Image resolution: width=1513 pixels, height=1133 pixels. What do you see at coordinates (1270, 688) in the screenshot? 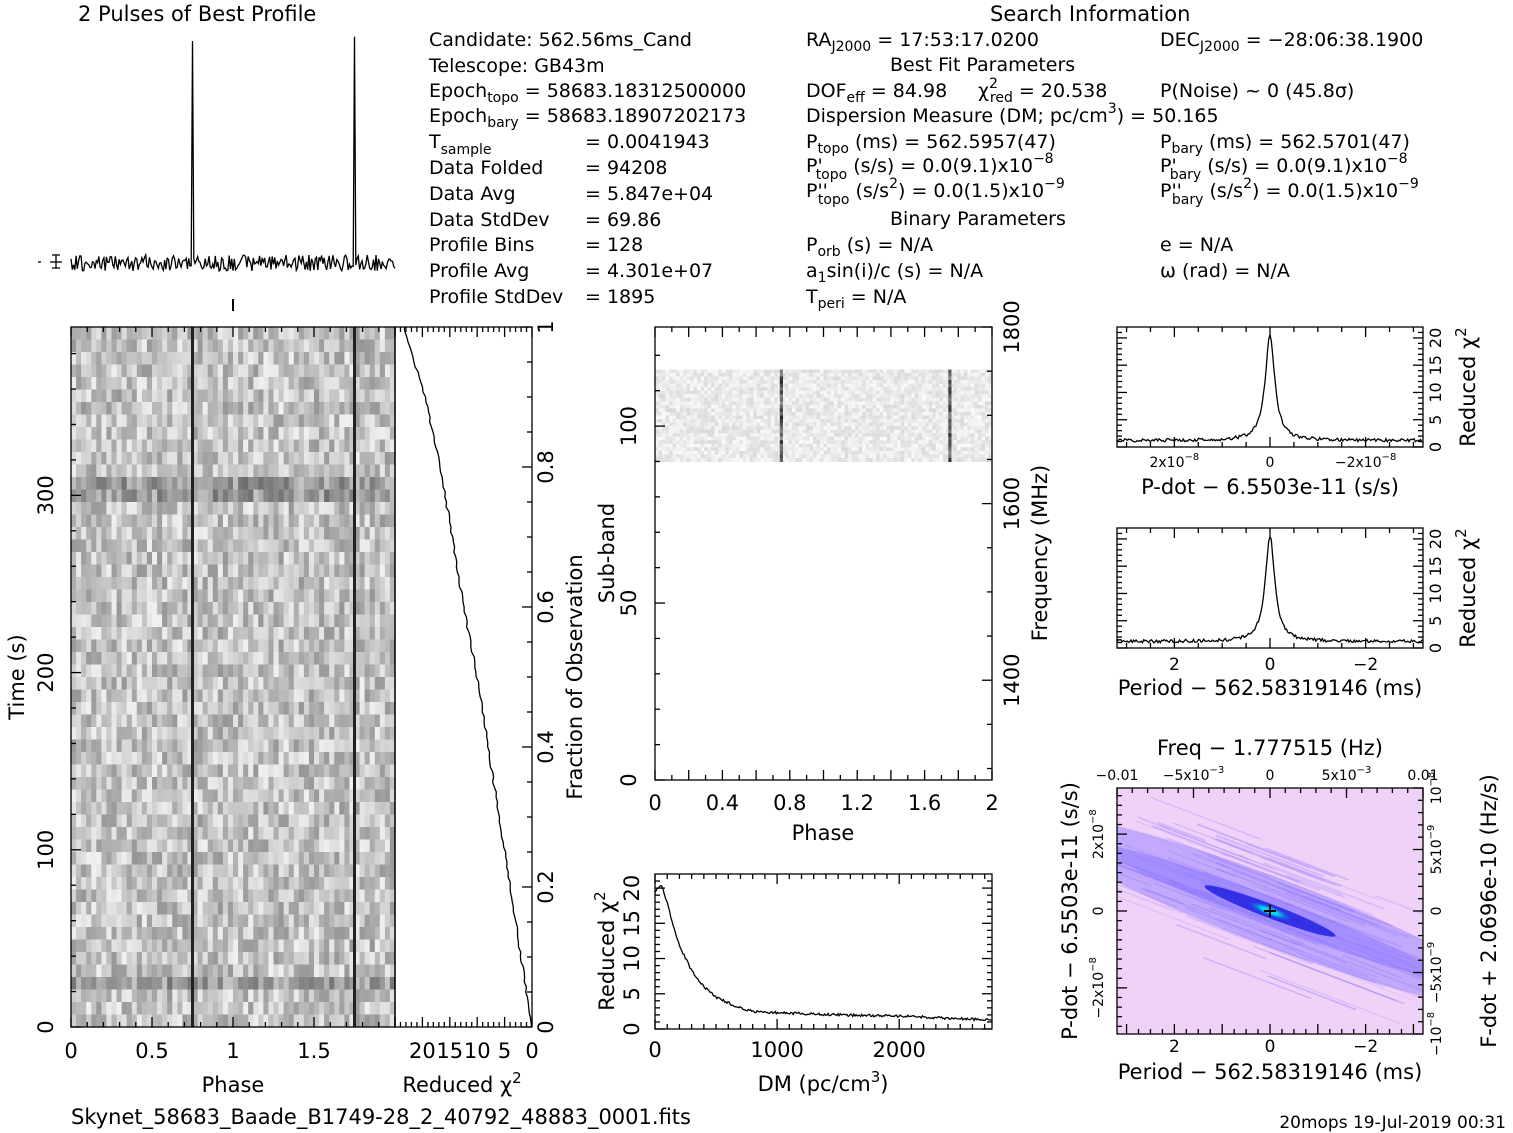
I see `chi-period-xlabel: Period − 562.58319146 (ms)` at bounding box center [1270, 688].